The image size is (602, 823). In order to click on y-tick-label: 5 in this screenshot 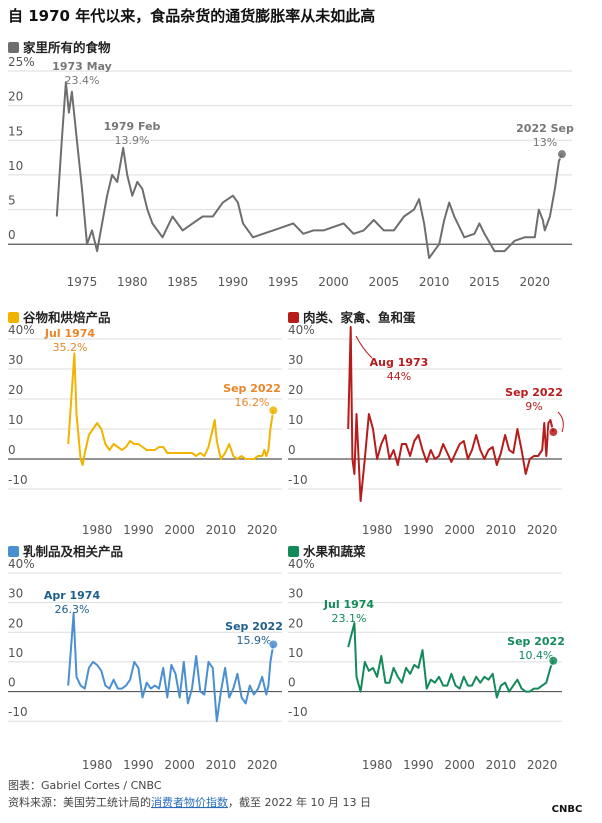, I will do `click(12, 201)`.